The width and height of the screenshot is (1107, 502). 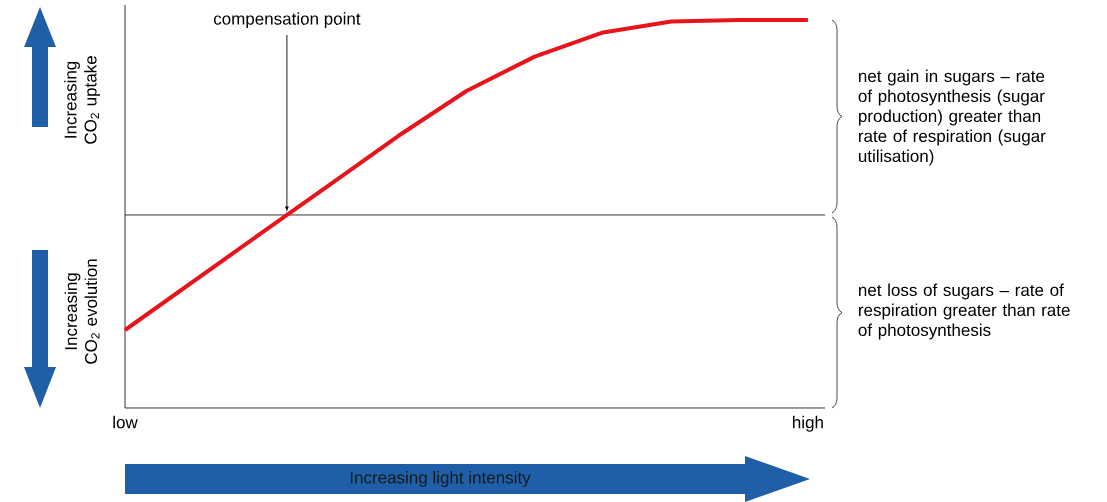 I want to click on text: high, so click(x=808, y=423).